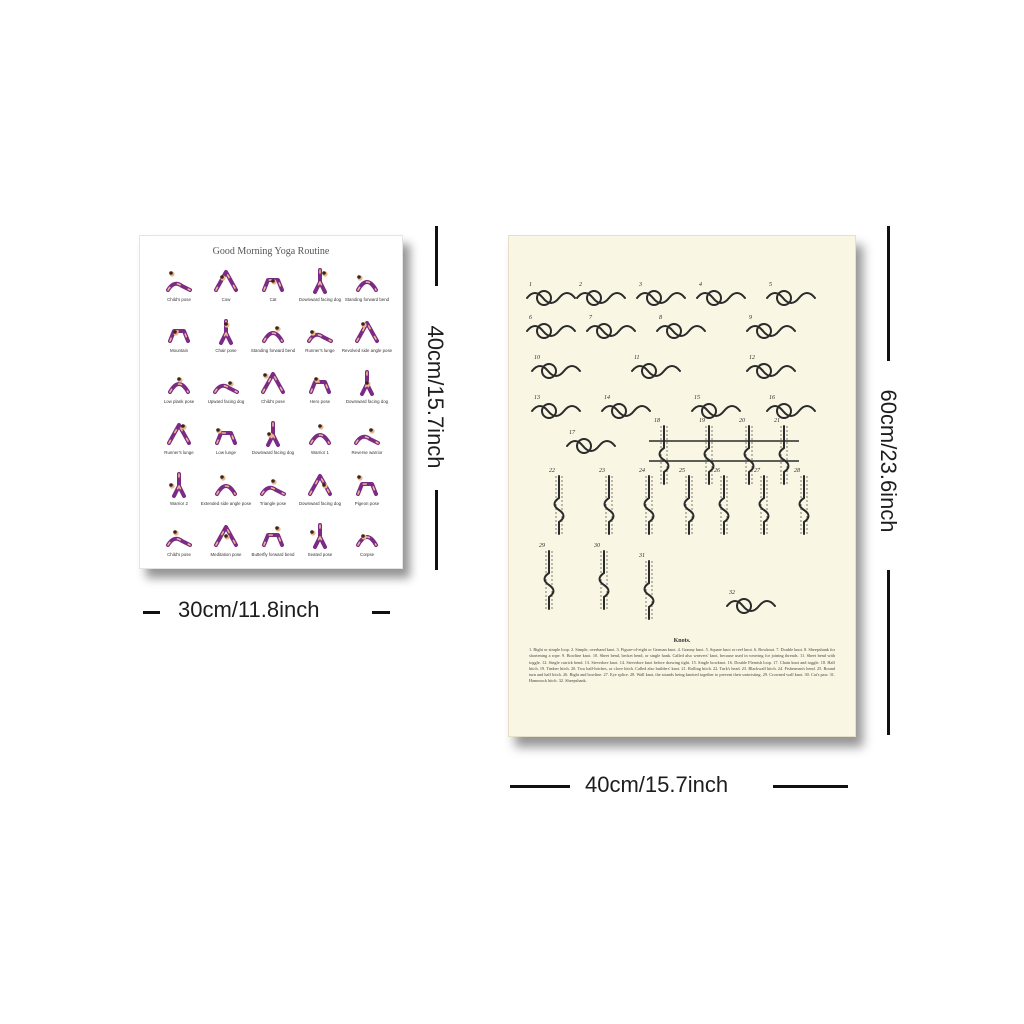 Image resolution: width=1024 pixels, height=1024 pixels. I want to click on knot-figure: 25, so click(687, 501).